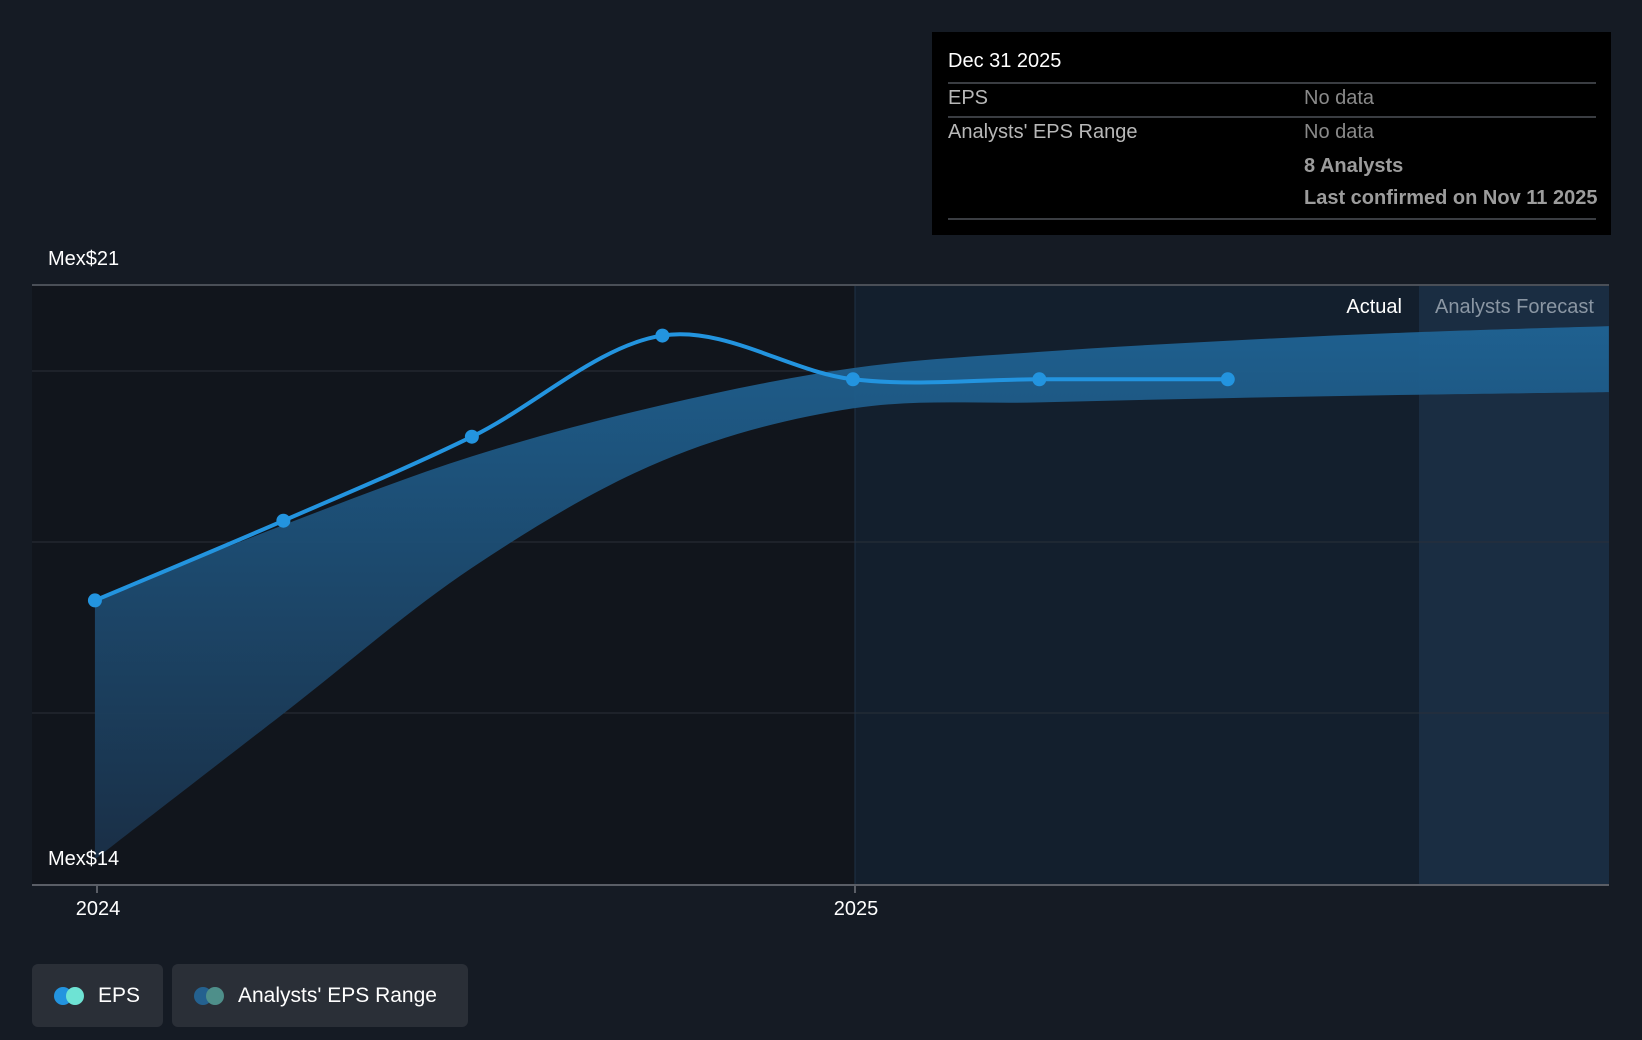 The width and height of the screenshot is (1642, 1040). Describe the element at coordinates (968, 98) in the screenshot. I see `tooltip-eps-label: EPS` at that location.